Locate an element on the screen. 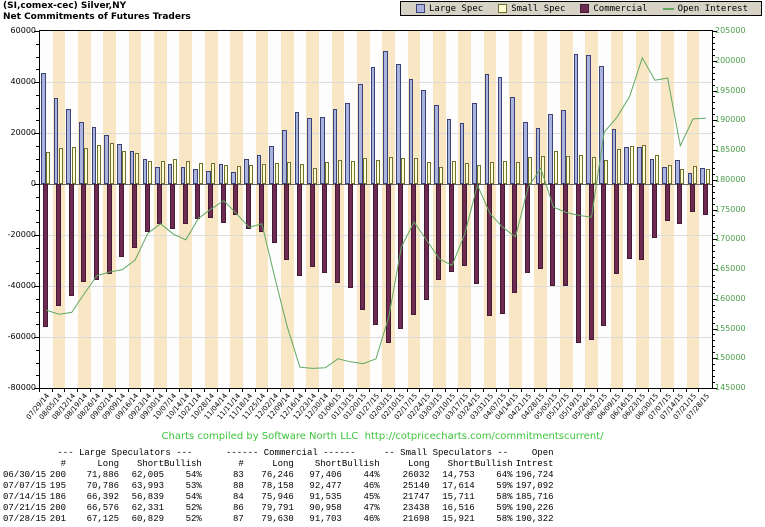 This screenshot has width=765, height=527. stats-value: 21698 is located at coordinates (416, 519).